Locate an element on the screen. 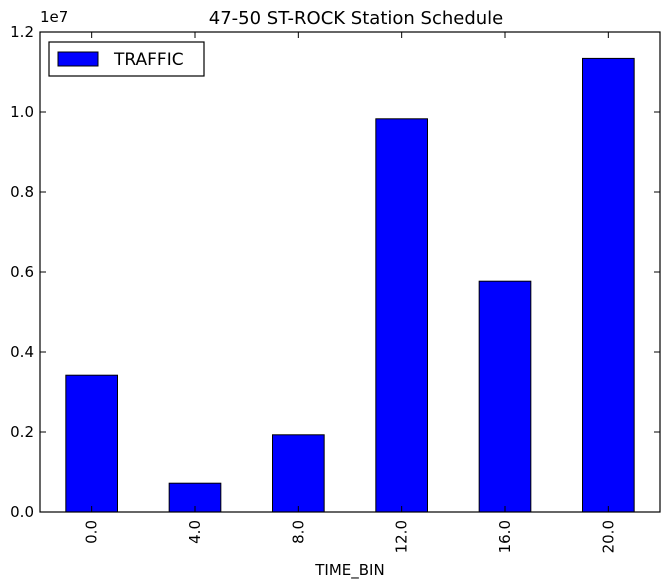 Image resolution: width=669 pixels, height=587 pixels. x-tick-label: 0.0 is located at coordinates (92, 532).